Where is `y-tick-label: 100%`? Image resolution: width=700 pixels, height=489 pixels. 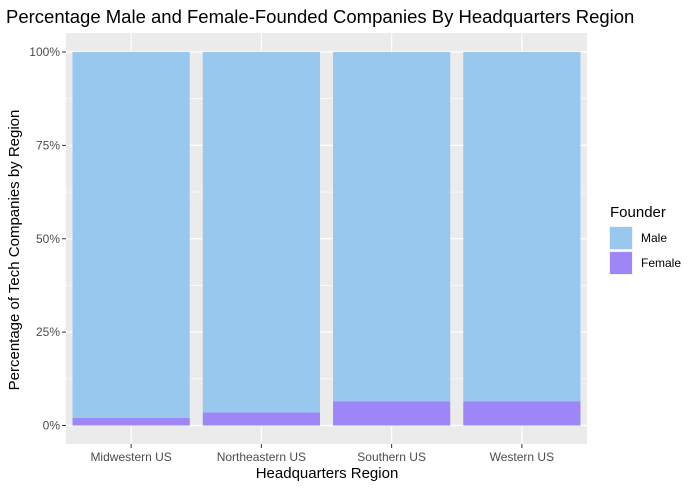
y-tick-label: 100% is located at coordinates (44, 52).